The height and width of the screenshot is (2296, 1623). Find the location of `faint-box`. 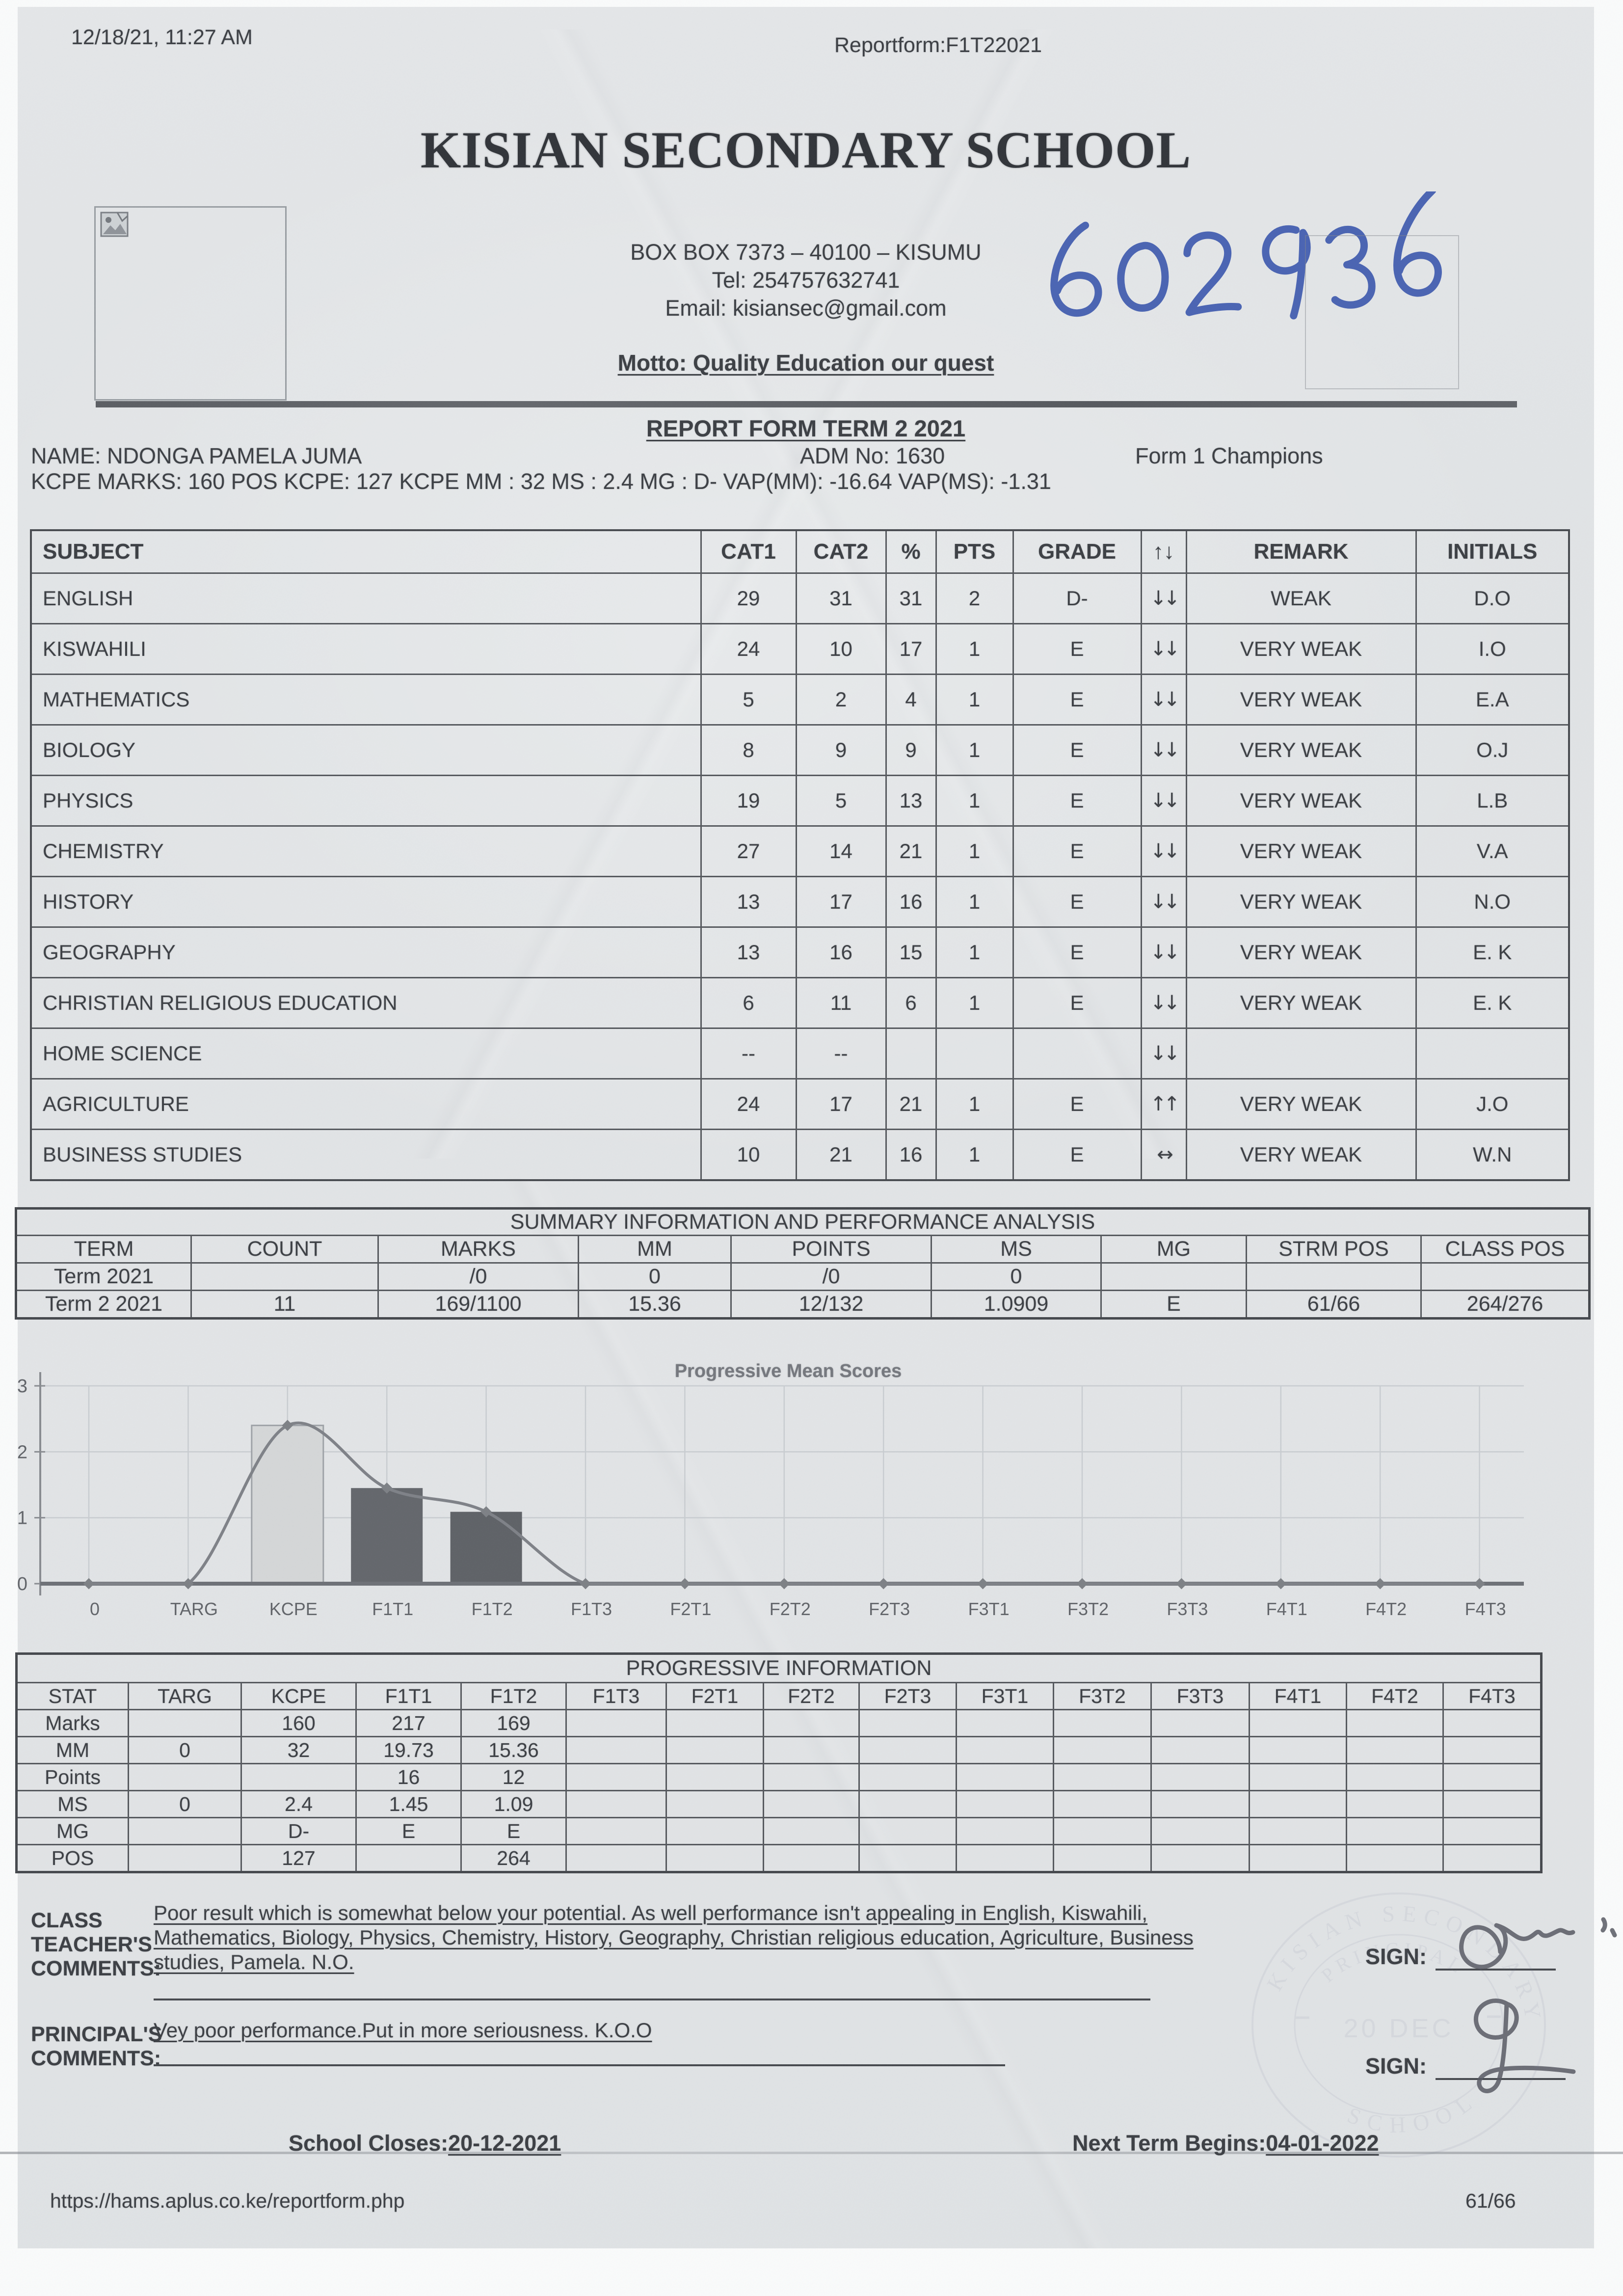

faint-box is located at coordinates (1382, 312).